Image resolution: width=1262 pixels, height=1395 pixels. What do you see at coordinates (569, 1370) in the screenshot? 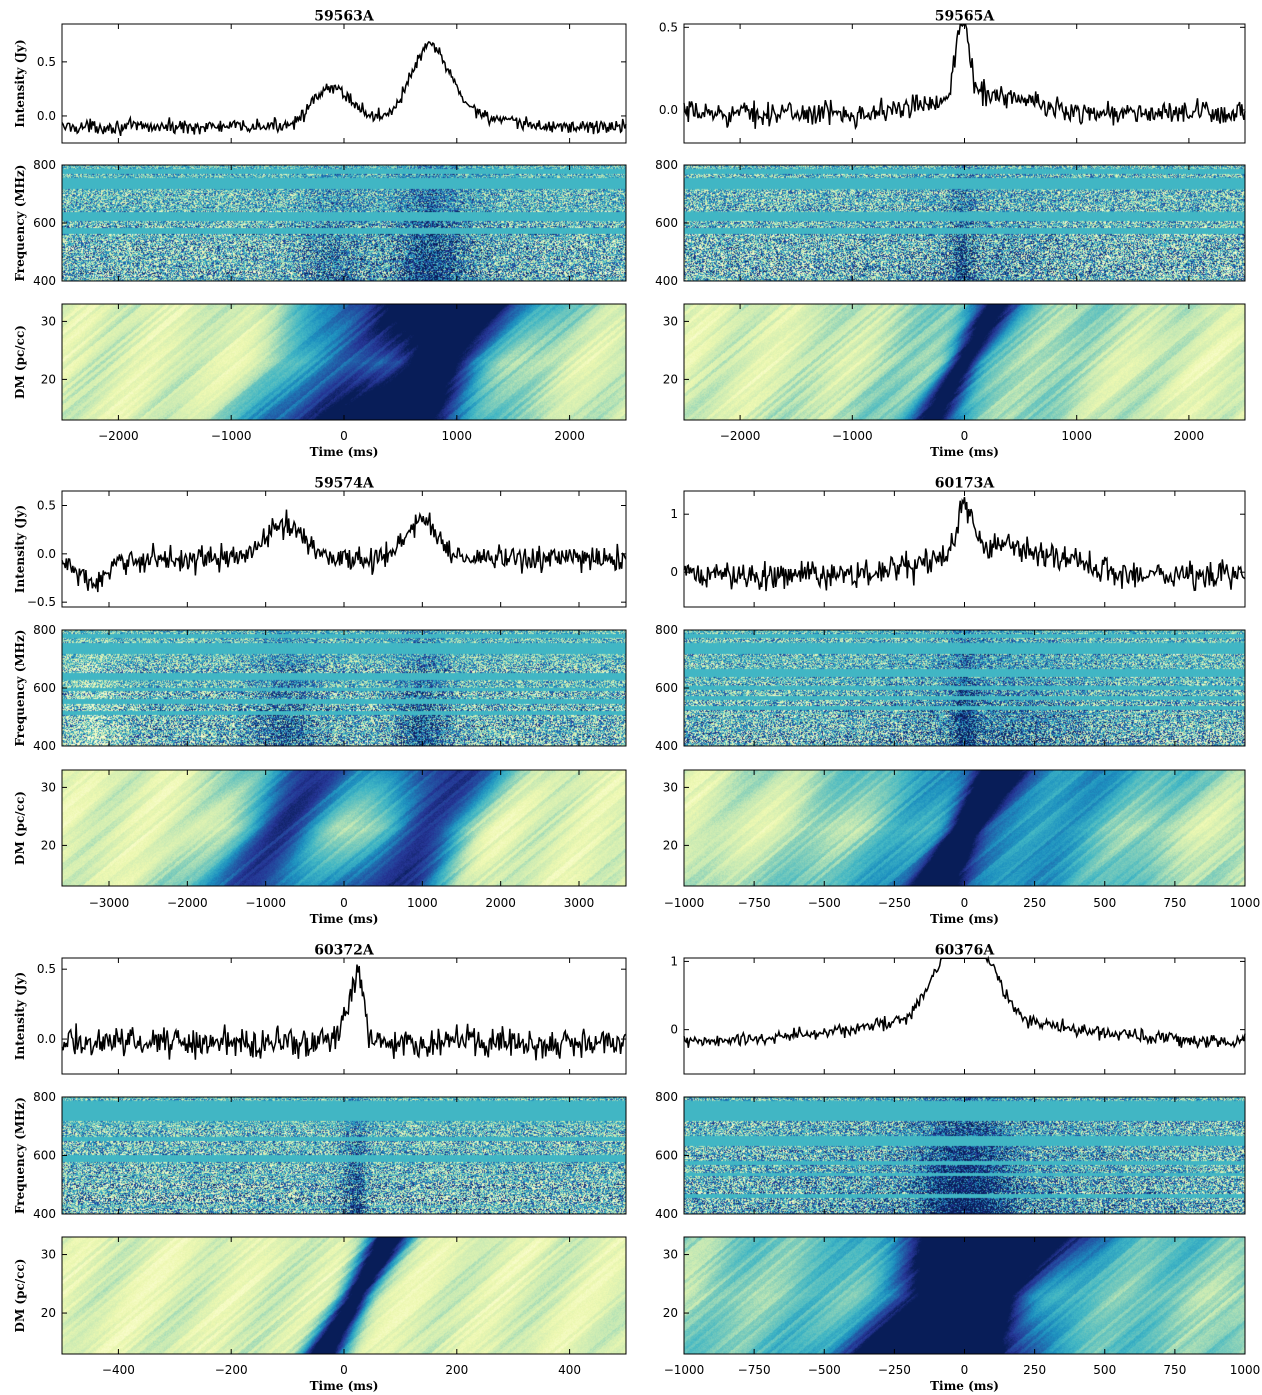
I see `xtick-label: 400` at bounding box center [569, 1370].